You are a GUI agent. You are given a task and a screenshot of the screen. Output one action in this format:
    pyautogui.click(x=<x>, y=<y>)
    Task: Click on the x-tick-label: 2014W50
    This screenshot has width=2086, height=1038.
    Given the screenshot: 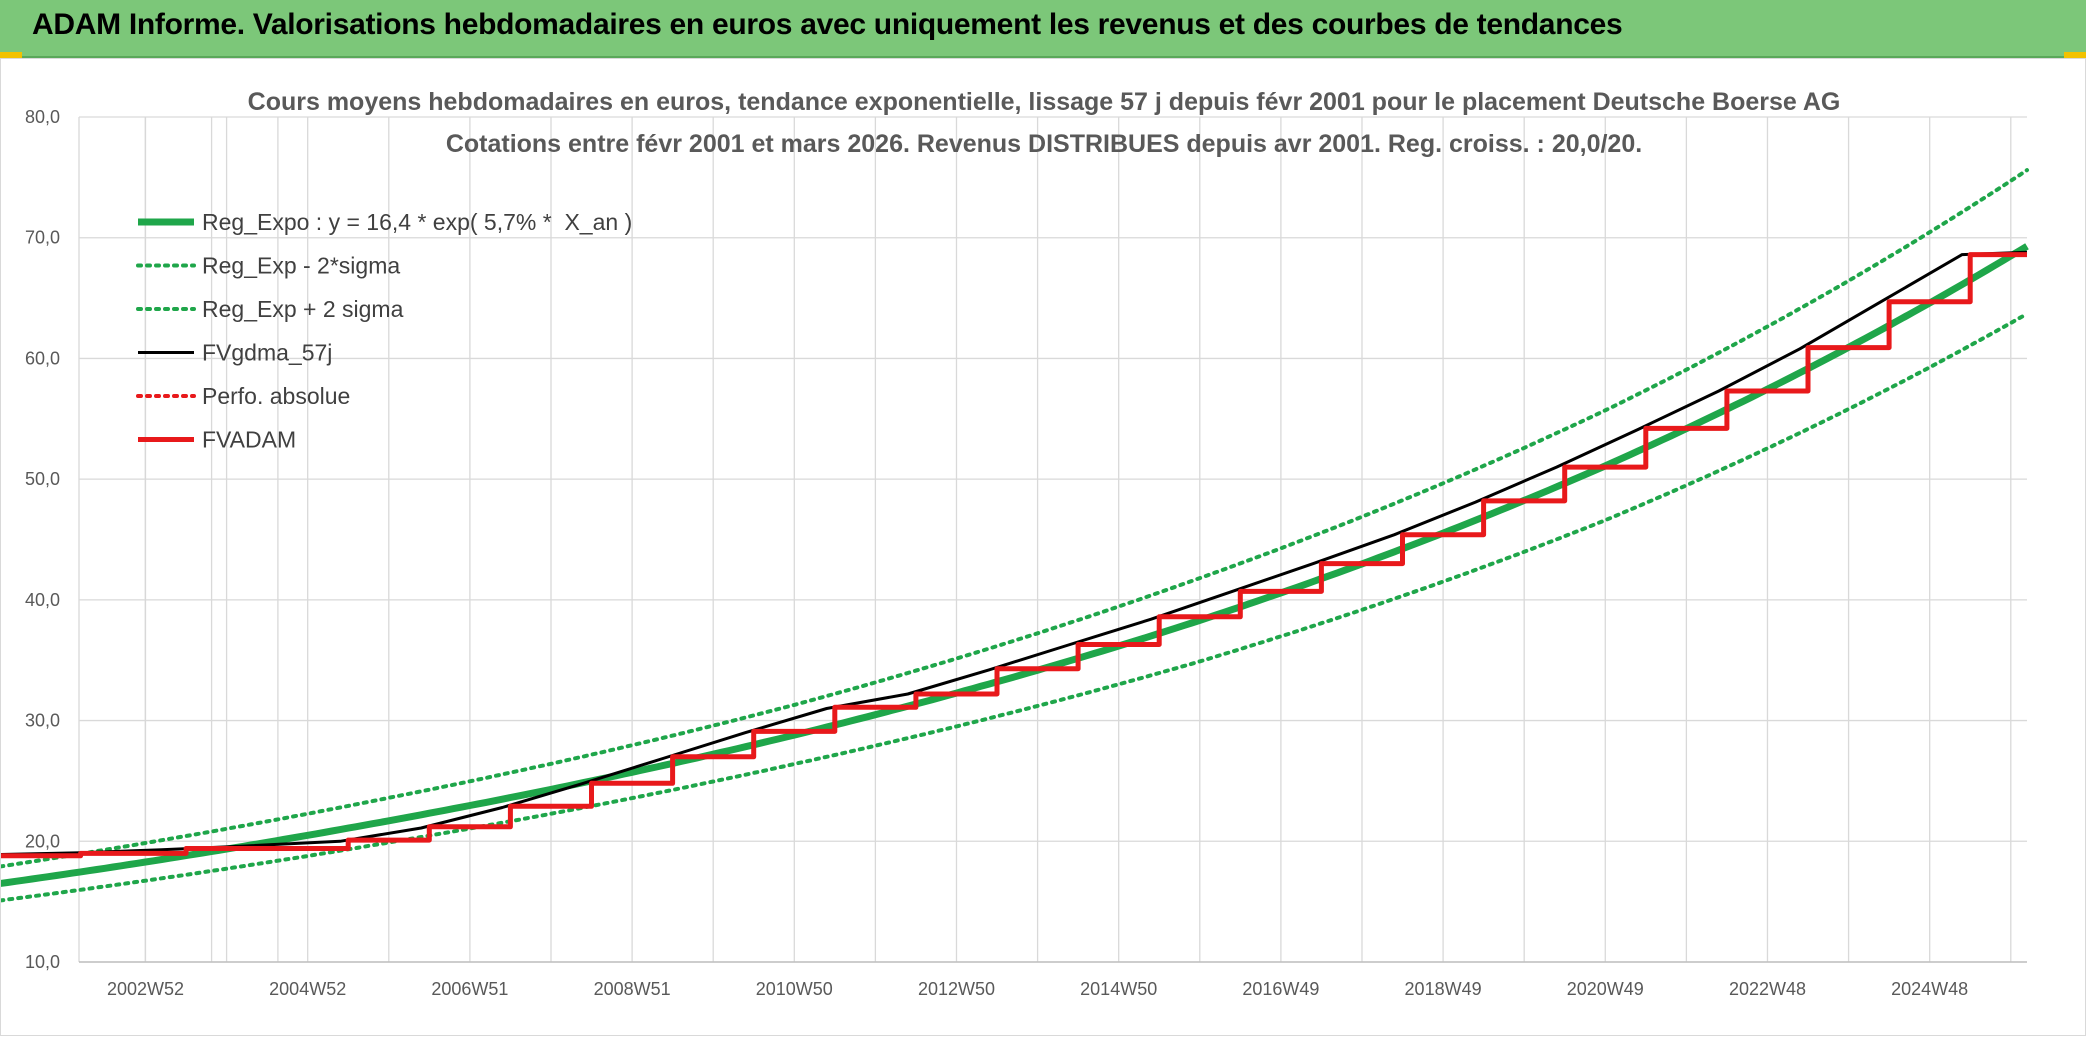 What is the action you would take?
    pyautogui.click(x=1118, y=989)
    